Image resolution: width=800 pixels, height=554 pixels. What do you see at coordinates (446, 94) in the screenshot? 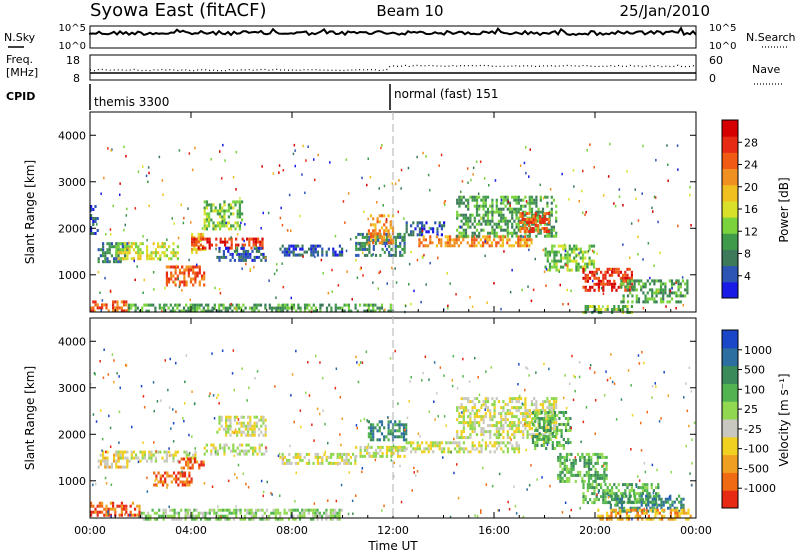
I see `cpid-mode-2: normal (fast) 151` at bounding box center [446, 94].